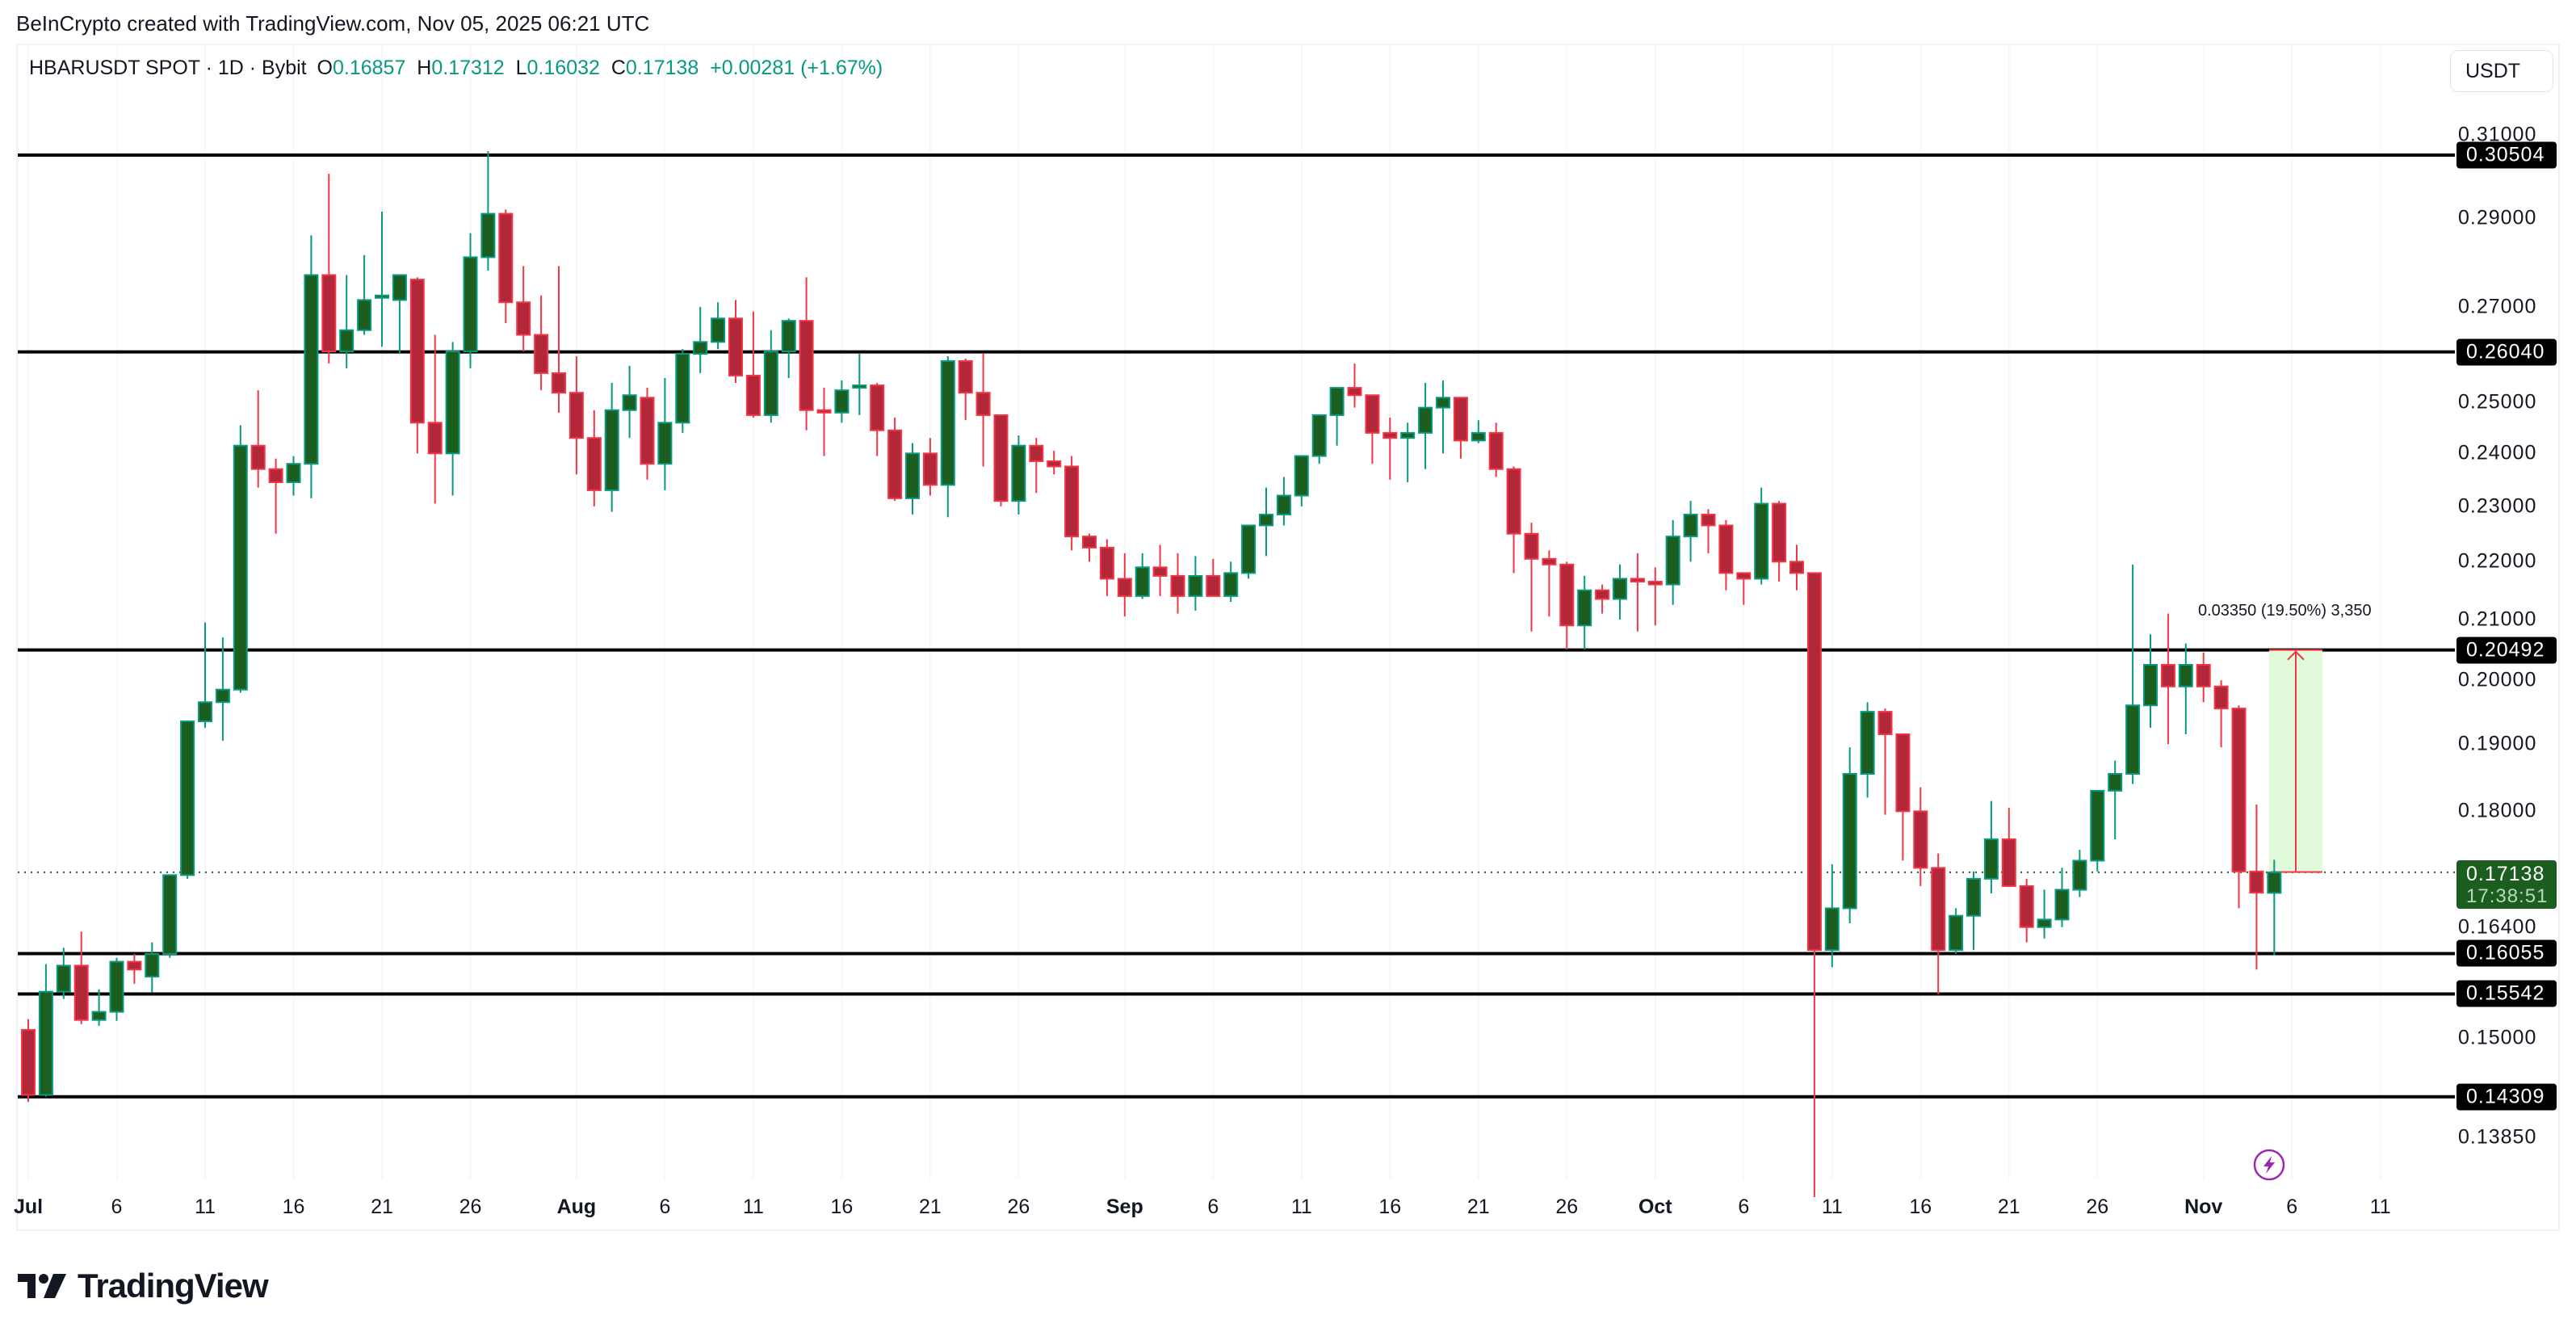  I want to click on symbol-name: HBARUSDT SPOT · 1D · Bybit, so click(168, 68).